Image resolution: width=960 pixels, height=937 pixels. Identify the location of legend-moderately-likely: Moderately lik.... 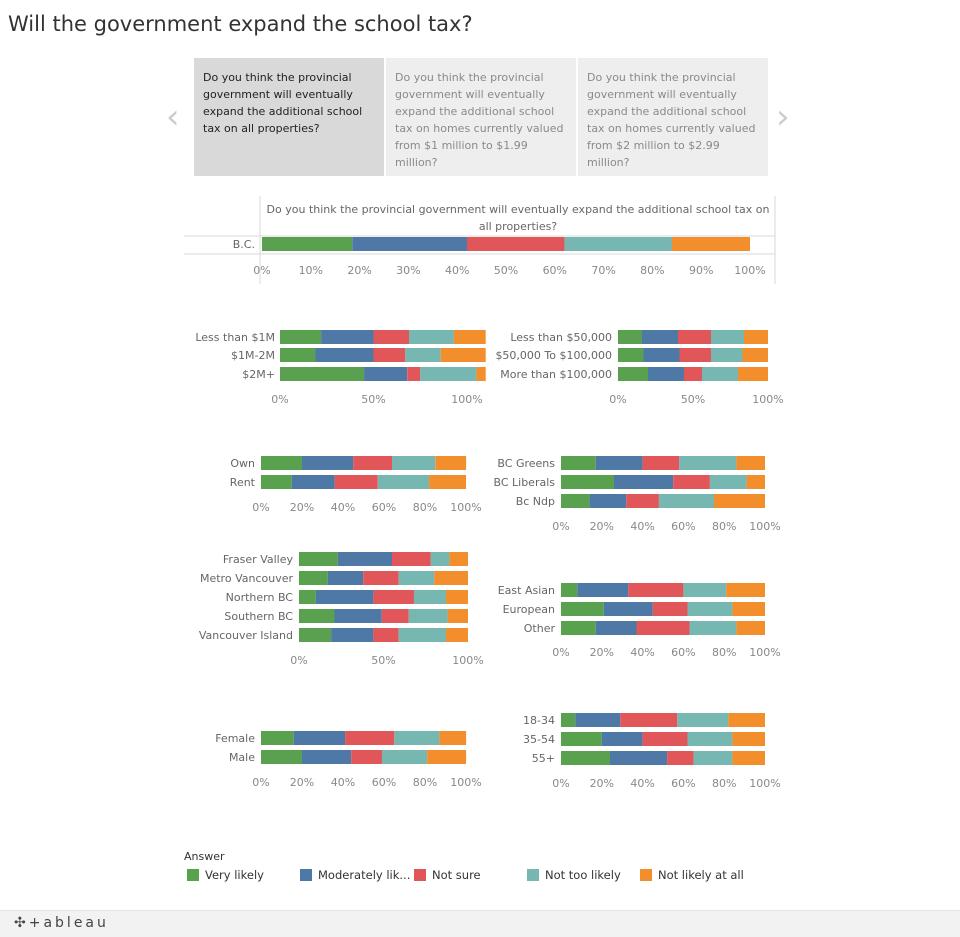
(355, 875).